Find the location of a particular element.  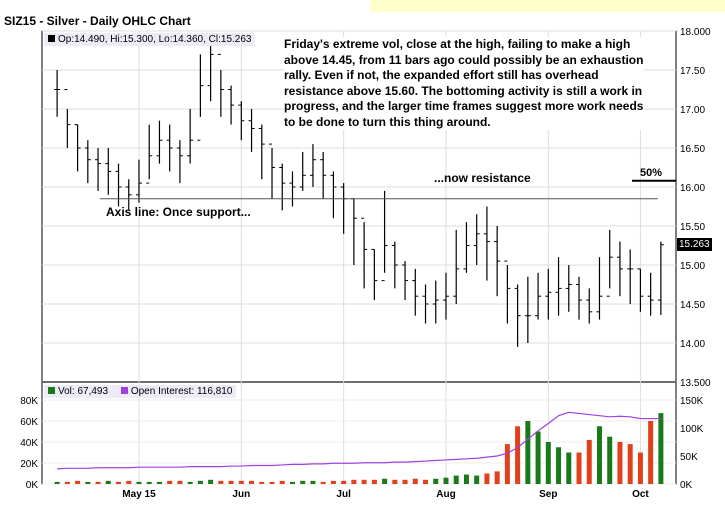

last-price-badge: 15.263 is located at coordinates (694, 244).